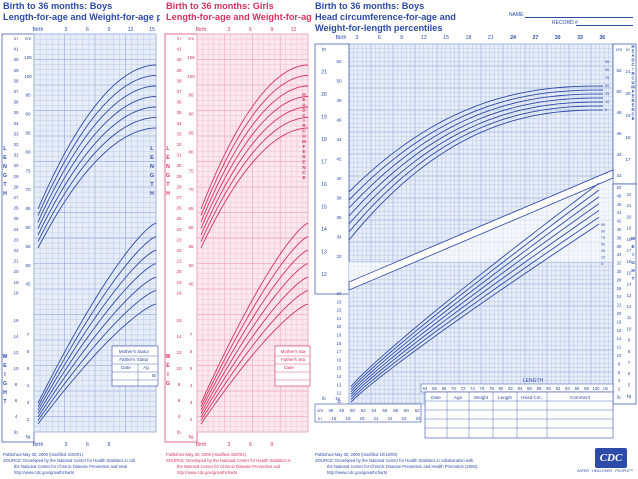 This screenshot has height=479, width=638. Describe the element at coordinates (304, 167) in the screenshot. I see `head-side-label-letter: N` at that location.